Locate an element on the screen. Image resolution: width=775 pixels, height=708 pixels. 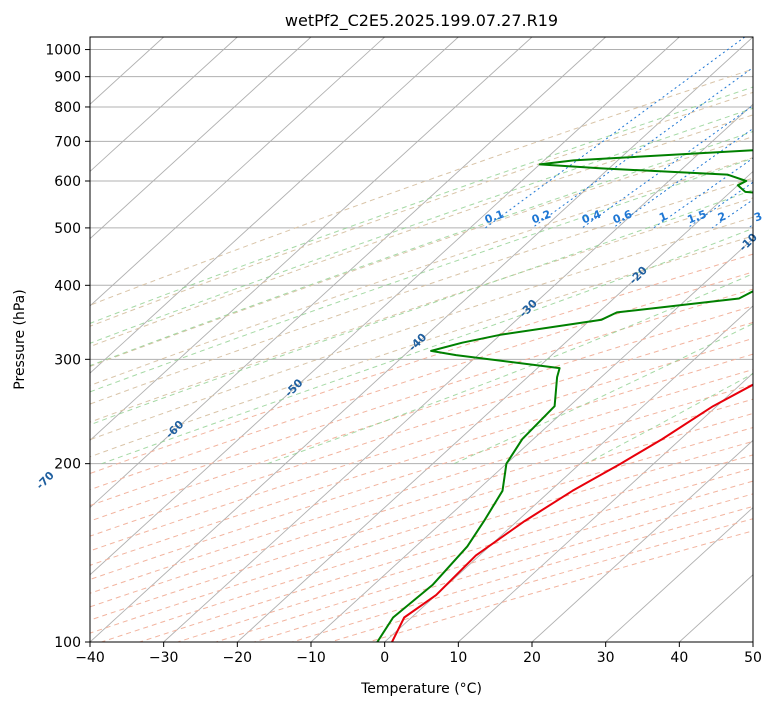
x-tick-label: 0 is located at coordinates (384, 658).